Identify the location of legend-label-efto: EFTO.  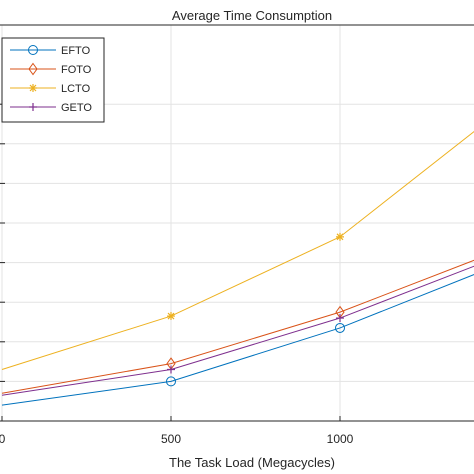
(76, 51).